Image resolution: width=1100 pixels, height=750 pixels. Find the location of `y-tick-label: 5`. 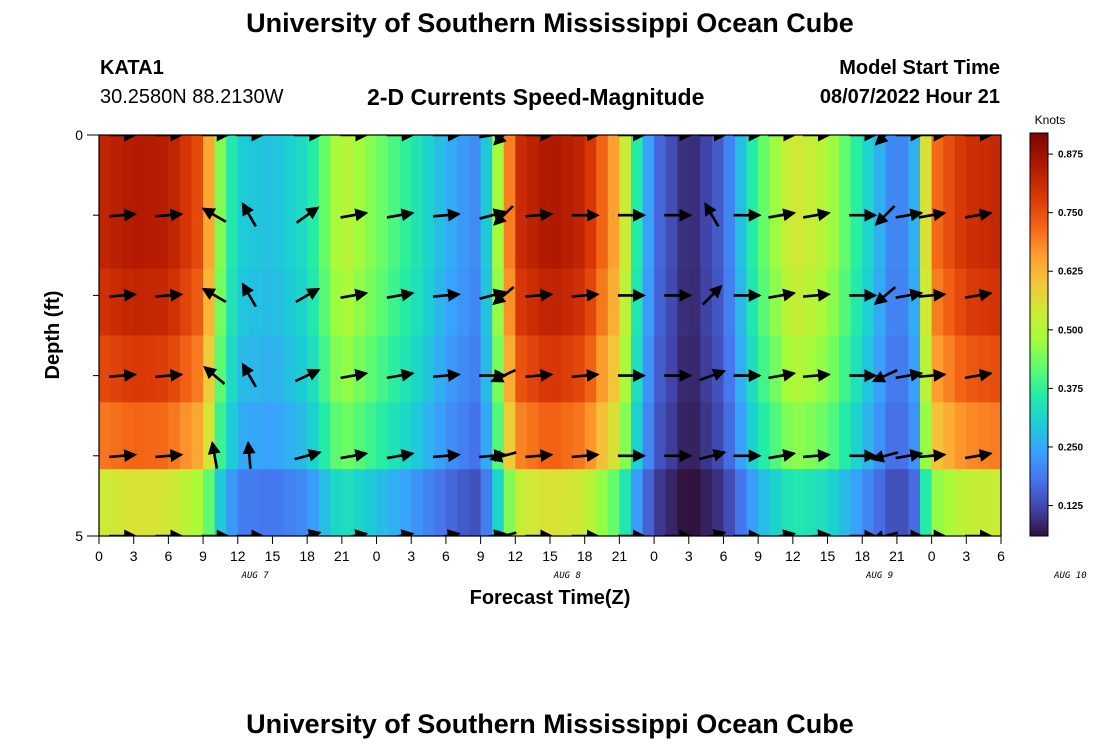

y-tick-label: 5 is located at coordinates (79, 536).